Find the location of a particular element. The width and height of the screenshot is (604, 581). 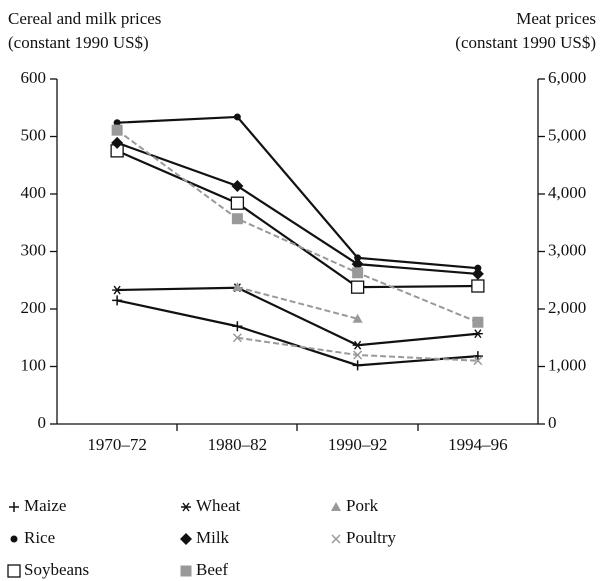

y-tick-label: 200 is located at coordinates (34, 307).